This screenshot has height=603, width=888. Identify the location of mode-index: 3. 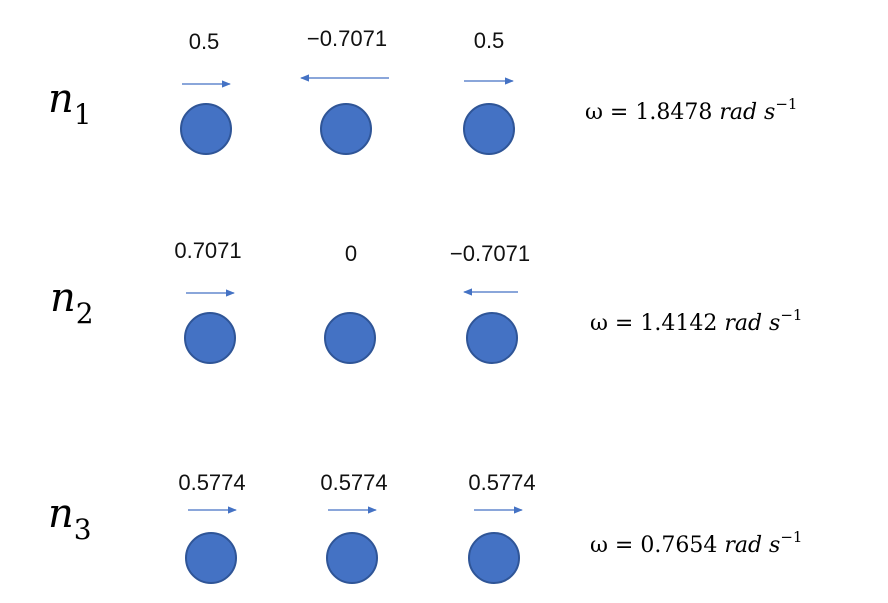
(83, 529).